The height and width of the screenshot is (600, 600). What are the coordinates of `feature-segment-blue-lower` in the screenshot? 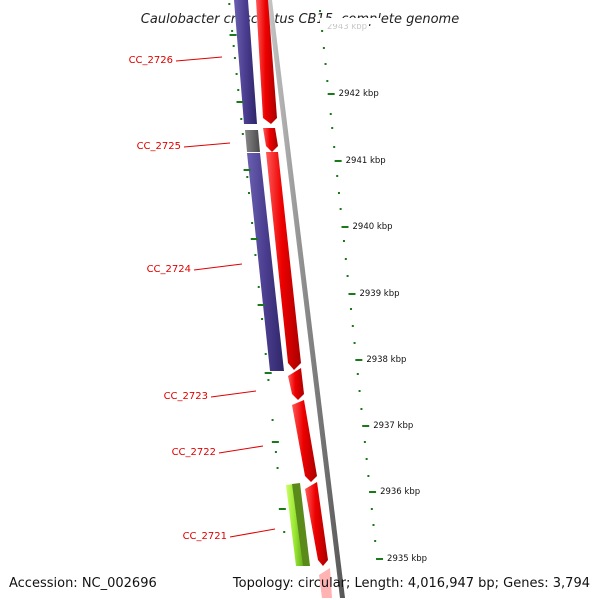 It's located at (265, 262).